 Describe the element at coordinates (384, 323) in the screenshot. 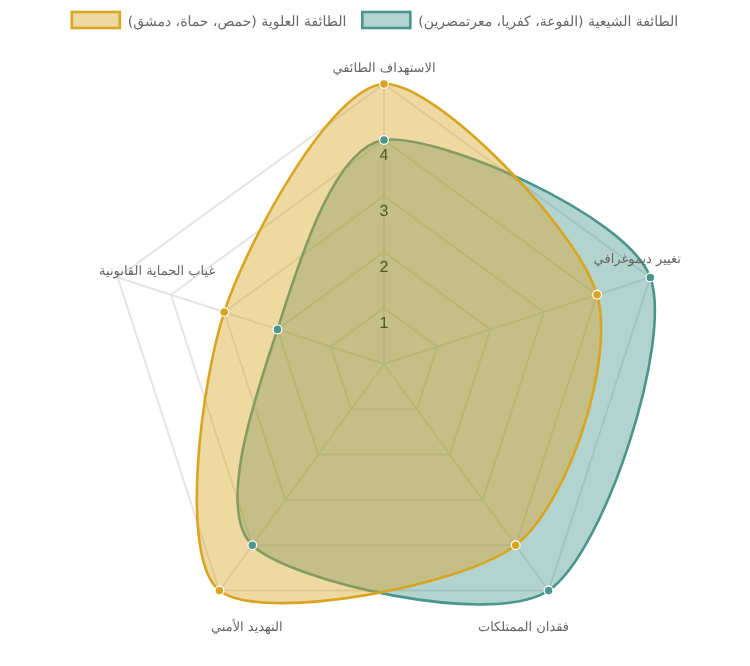

I see `y-tick-label: 1` at that location.